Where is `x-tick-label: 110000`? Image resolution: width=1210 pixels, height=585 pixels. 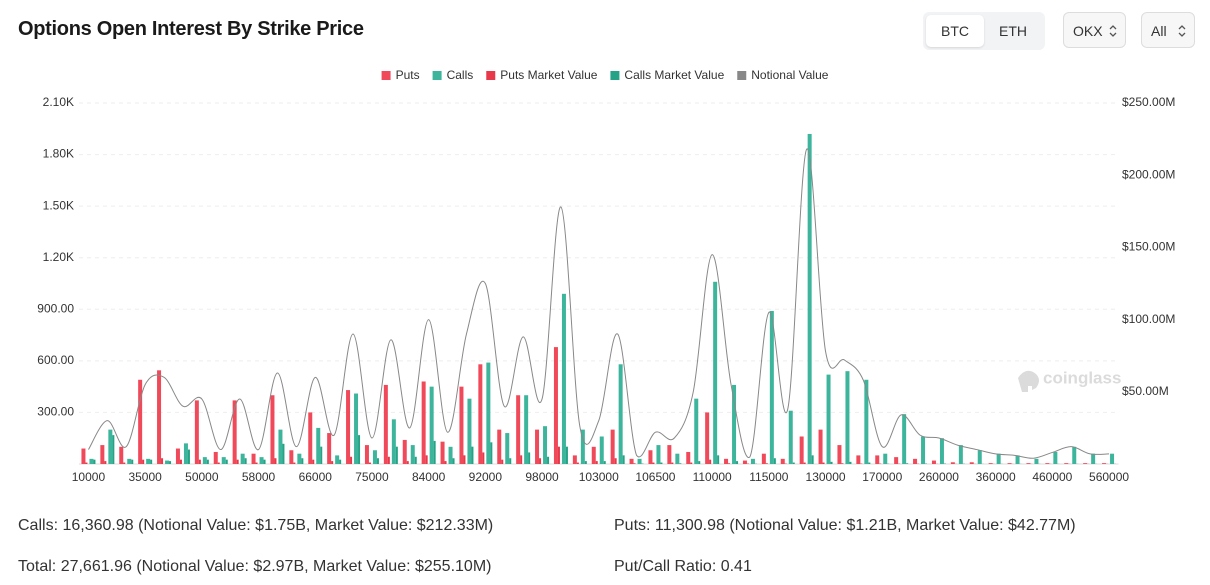 x-tick-label: 110000 is located at coordinates (712, 477).